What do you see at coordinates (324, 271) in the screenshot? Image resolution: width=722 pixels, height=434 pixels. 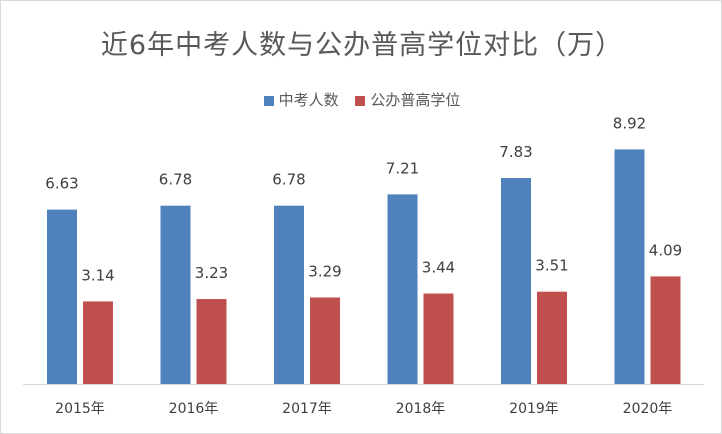 I see `data-label-series-2-3: 3.29` at bounding box center [324, 271].